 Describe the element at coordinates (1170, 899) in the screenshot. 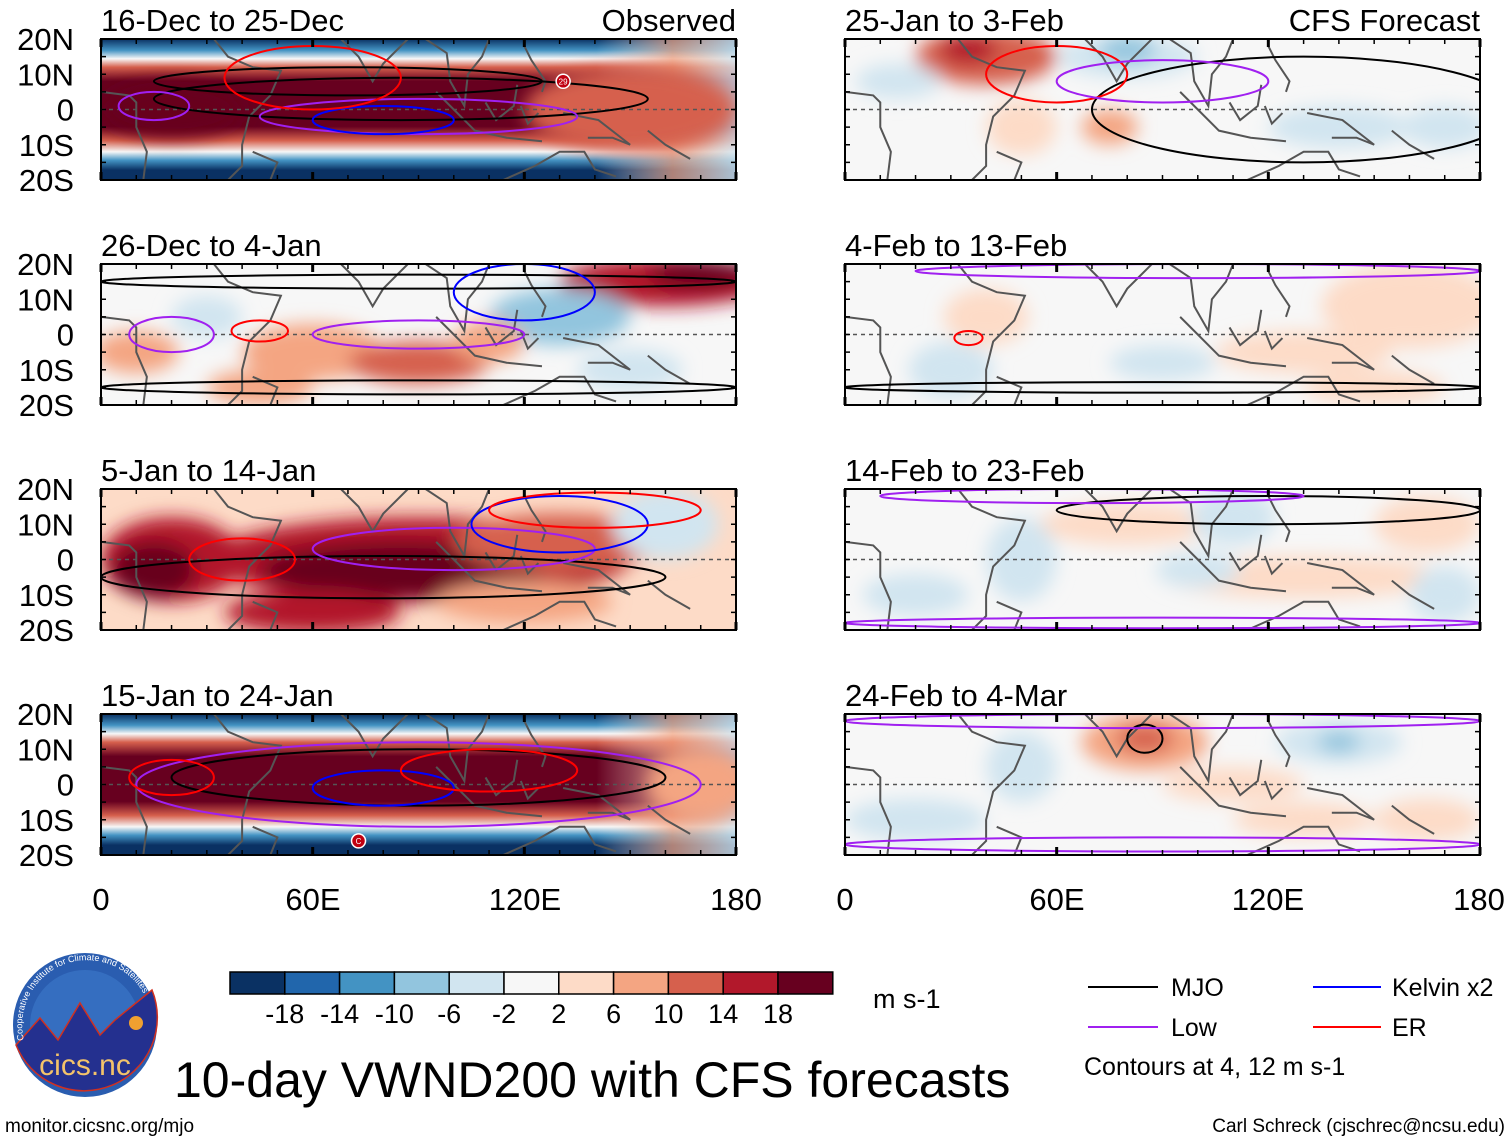

I see `lon-axis-right: 0 60E 120E 180` at that location.